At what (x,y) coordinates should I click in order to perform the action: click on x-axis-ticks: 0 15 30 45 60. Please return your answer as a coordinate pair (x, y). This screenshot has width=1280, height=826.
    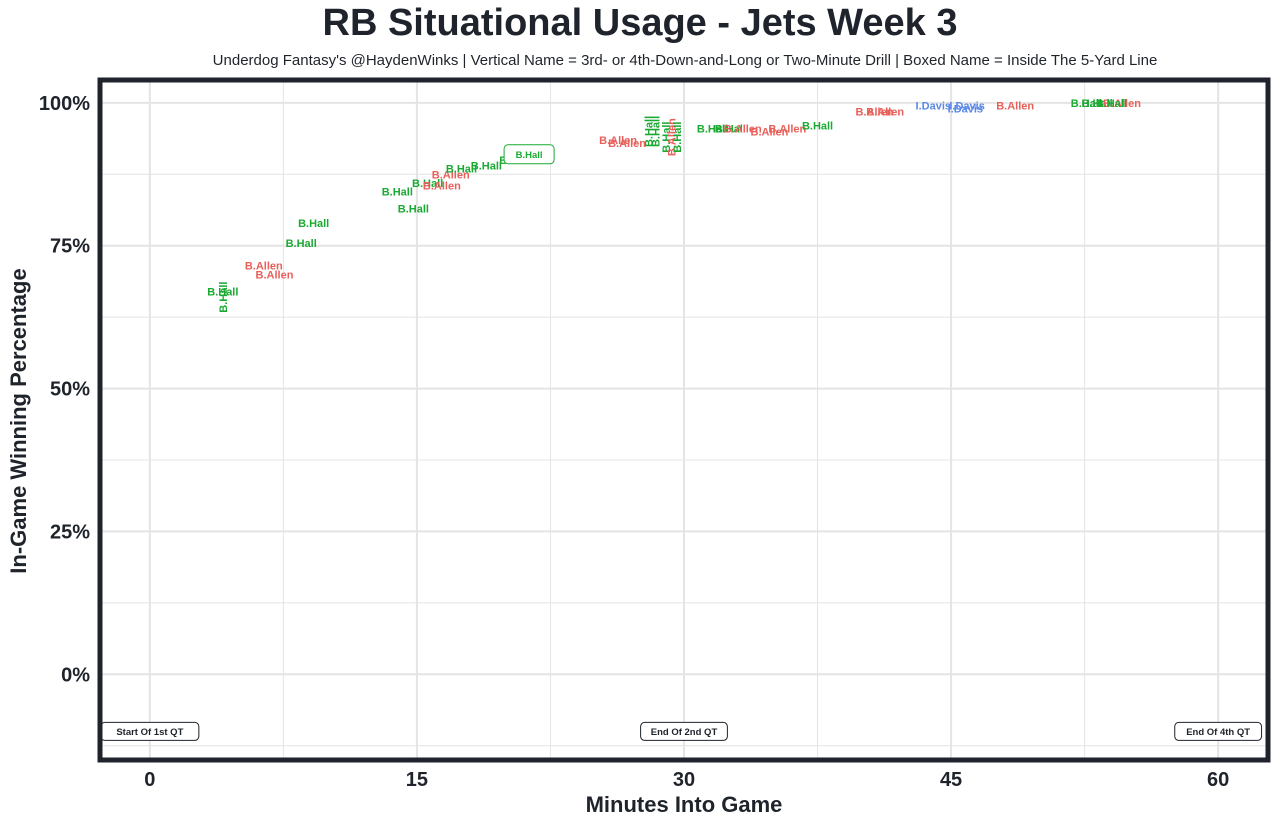
    Looking at the image, I should click on (686, 780).